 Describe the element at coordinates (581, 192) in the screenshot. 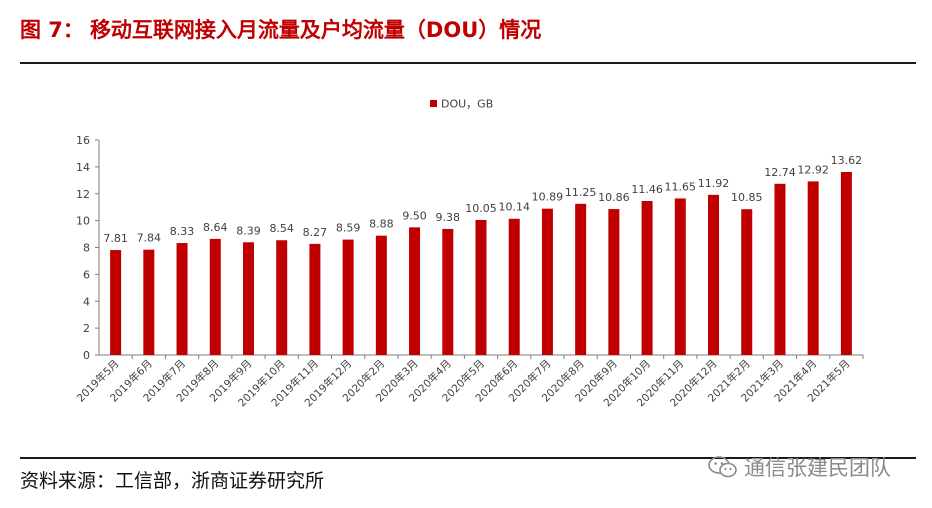

I see `data-label: 11.25` at that location.